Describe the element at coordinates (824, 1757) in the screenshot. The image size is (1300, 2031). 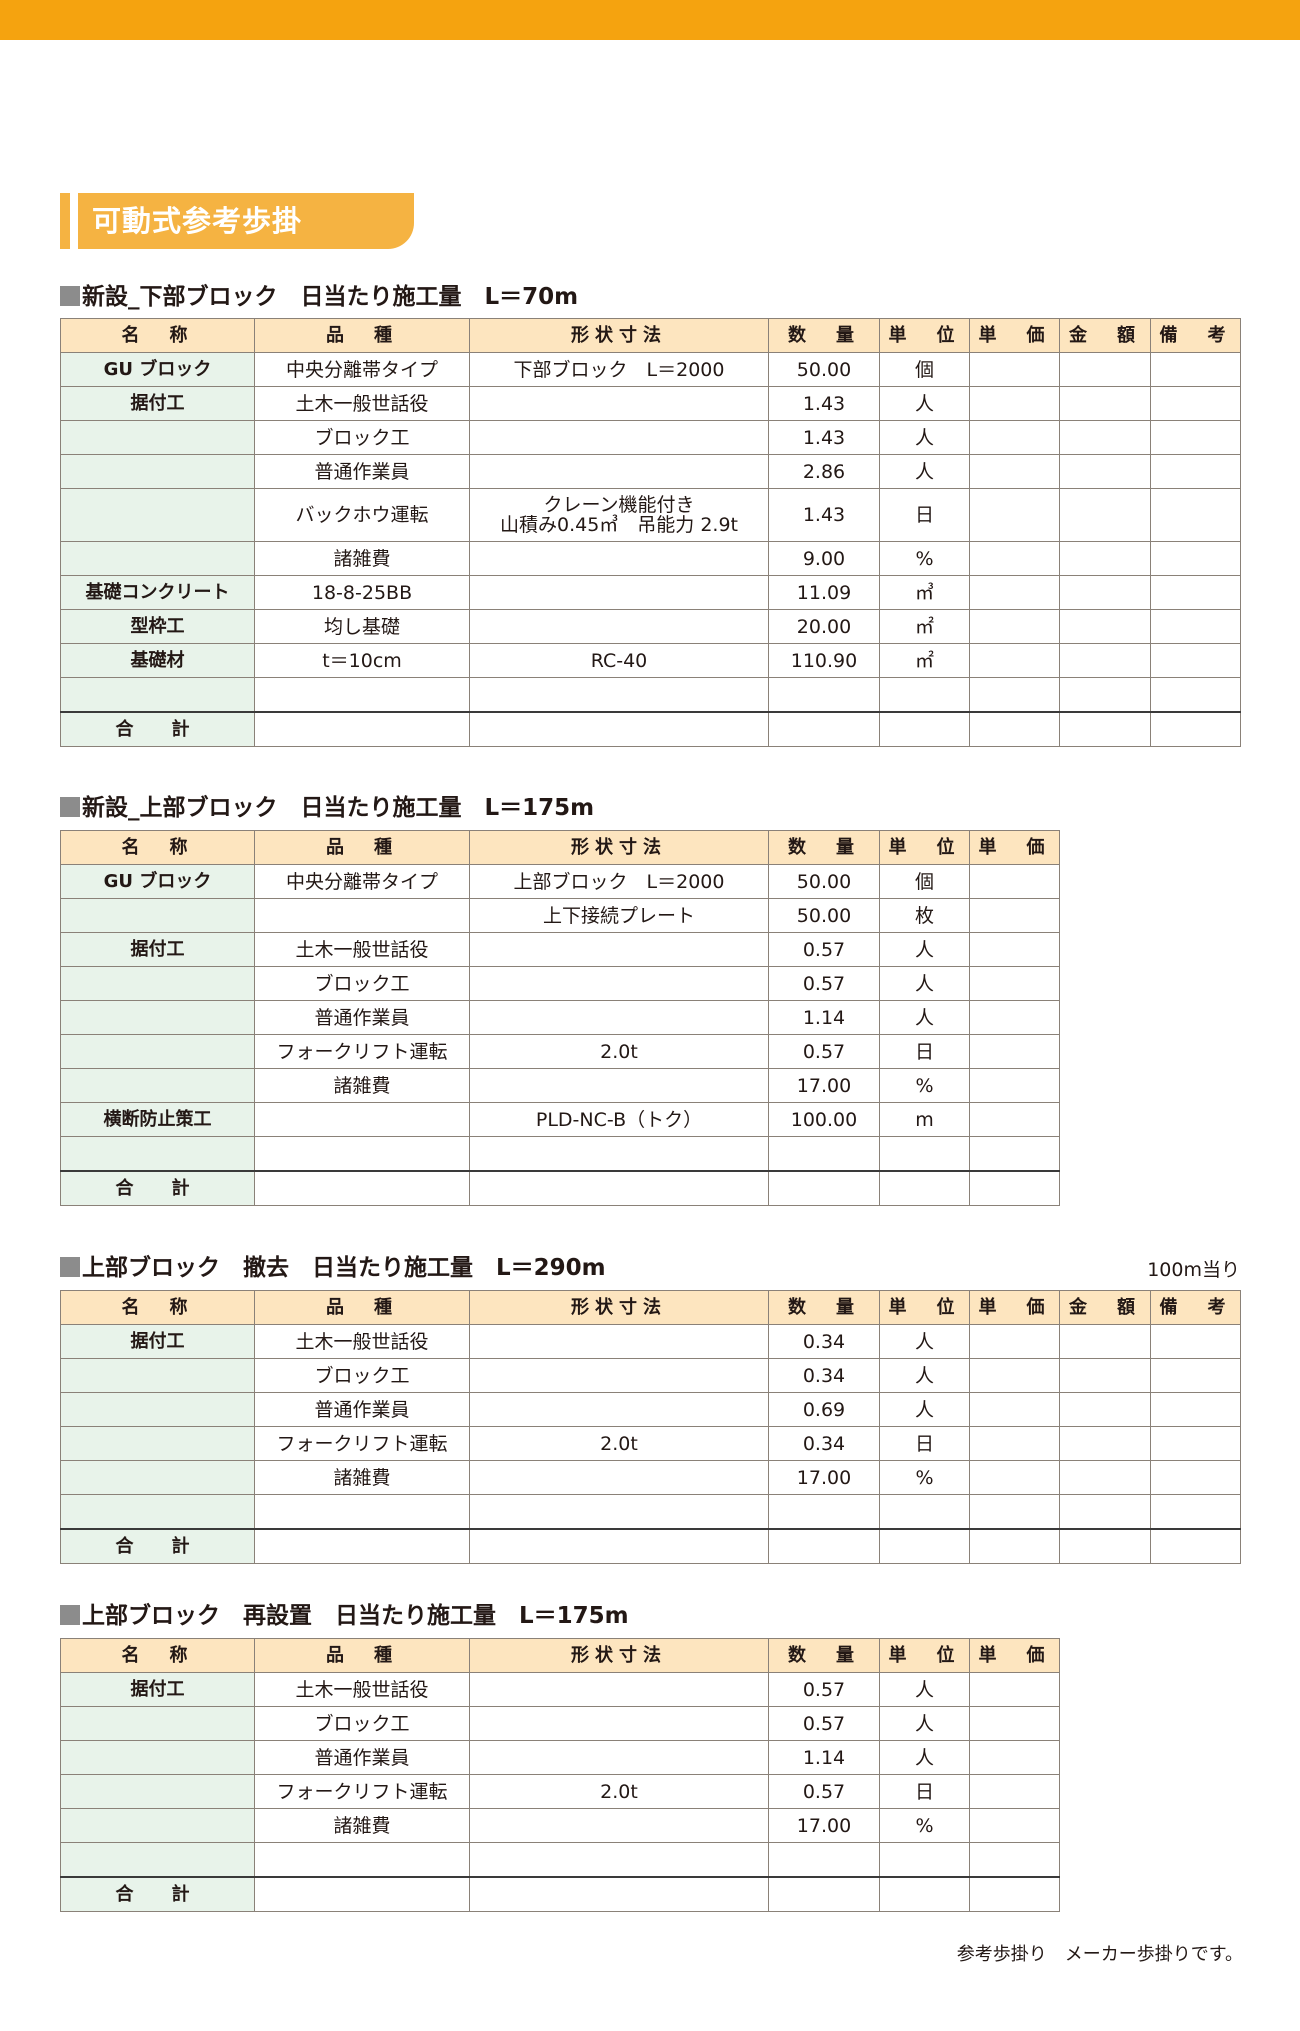
I see `table-cell: 1.14` at that location.